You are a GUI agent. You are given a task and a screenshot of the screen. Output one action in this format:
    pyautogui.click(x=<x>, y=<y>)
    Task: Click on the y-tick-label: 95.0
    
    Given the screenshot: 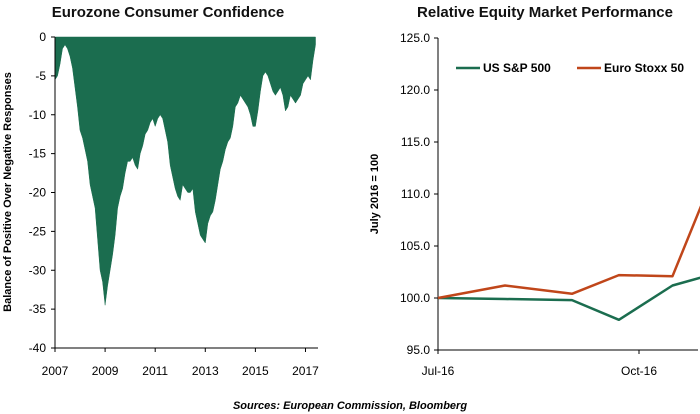 What is the action you would take?
    pyautogui.click(x=419, y=350)
    